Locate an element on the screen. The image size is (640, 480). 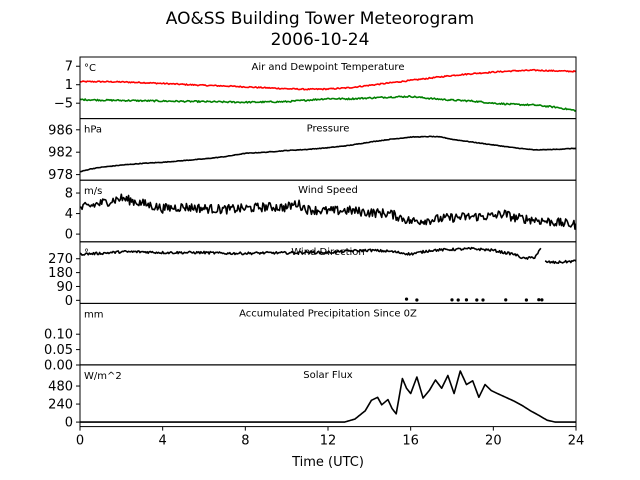
temperature-ytick-label: −5 is located at coordinates (63, 104).